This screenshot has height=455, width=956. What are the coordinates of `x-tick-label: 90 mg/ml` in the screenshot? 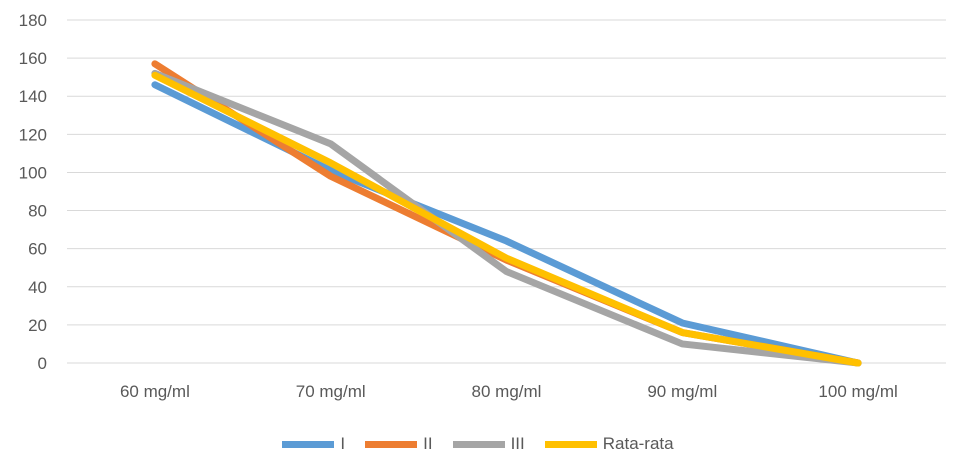 It's located at (682, 391).